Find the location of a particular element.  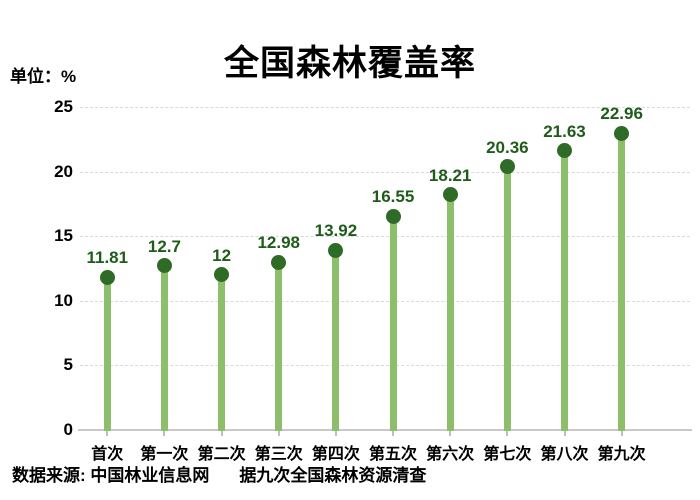

y-axis-tick-label: 20 is located at coordinates (63, 171).